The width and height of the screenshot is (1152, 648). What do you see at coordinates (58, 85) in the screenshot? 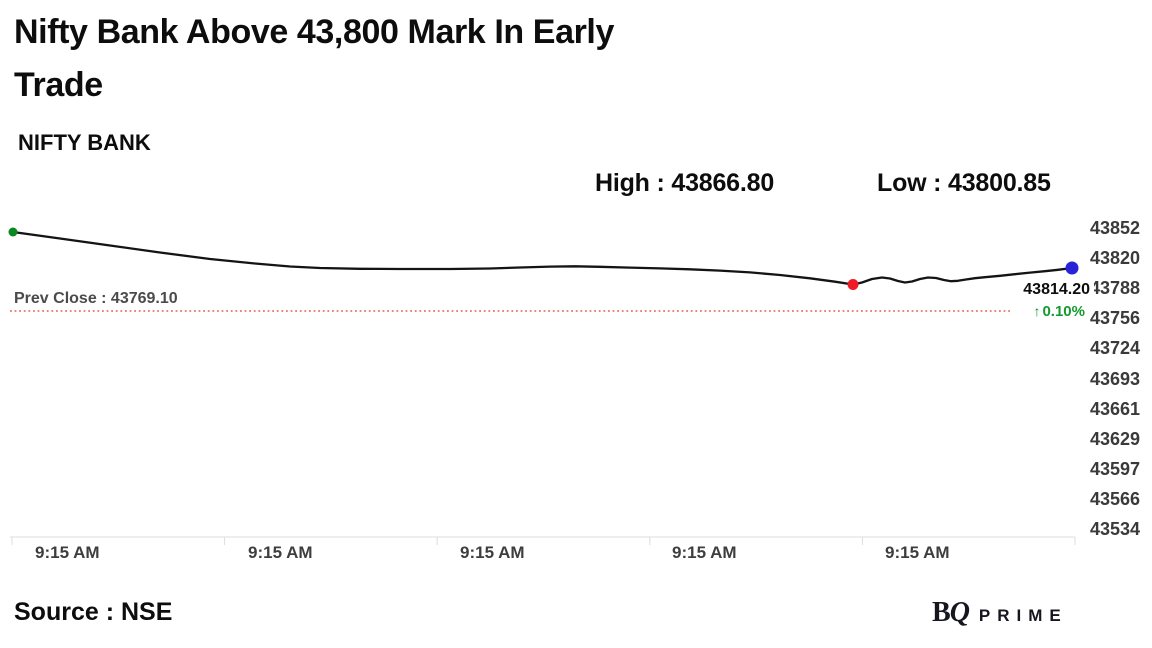
I see `page-title-line2: Trade` at bounding box center [58, 85].